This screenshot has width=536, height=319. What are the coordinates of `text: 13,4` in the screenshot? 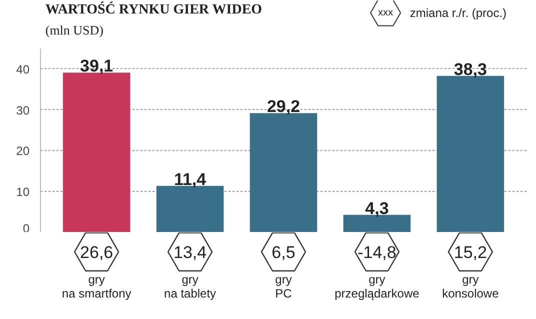 It's located at (190, 252).